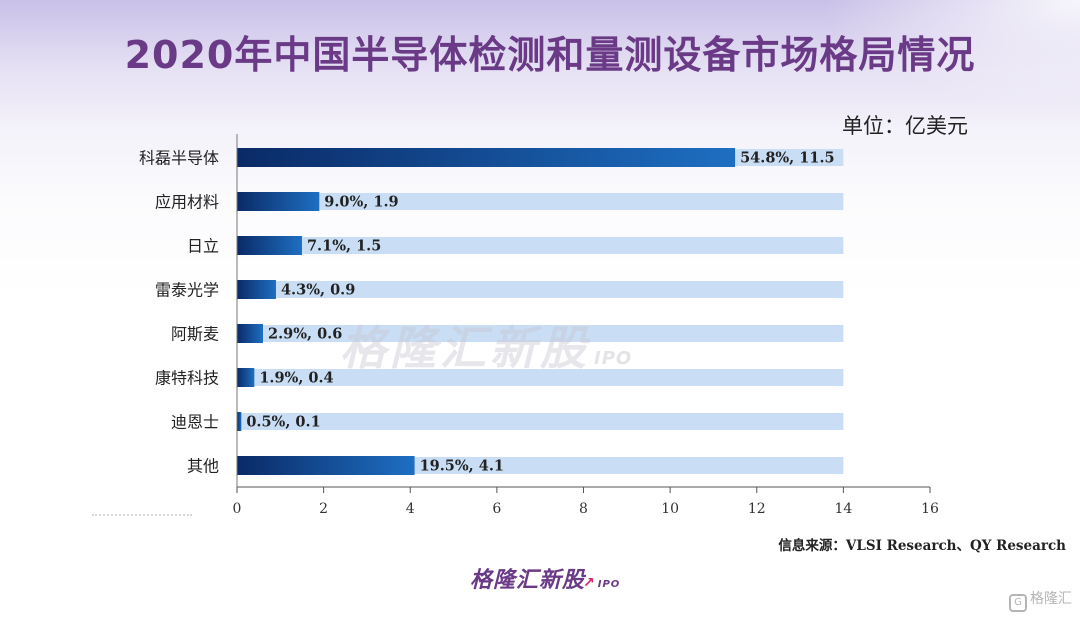  I want to click on x-tick-label: 4, so click(410, 509).